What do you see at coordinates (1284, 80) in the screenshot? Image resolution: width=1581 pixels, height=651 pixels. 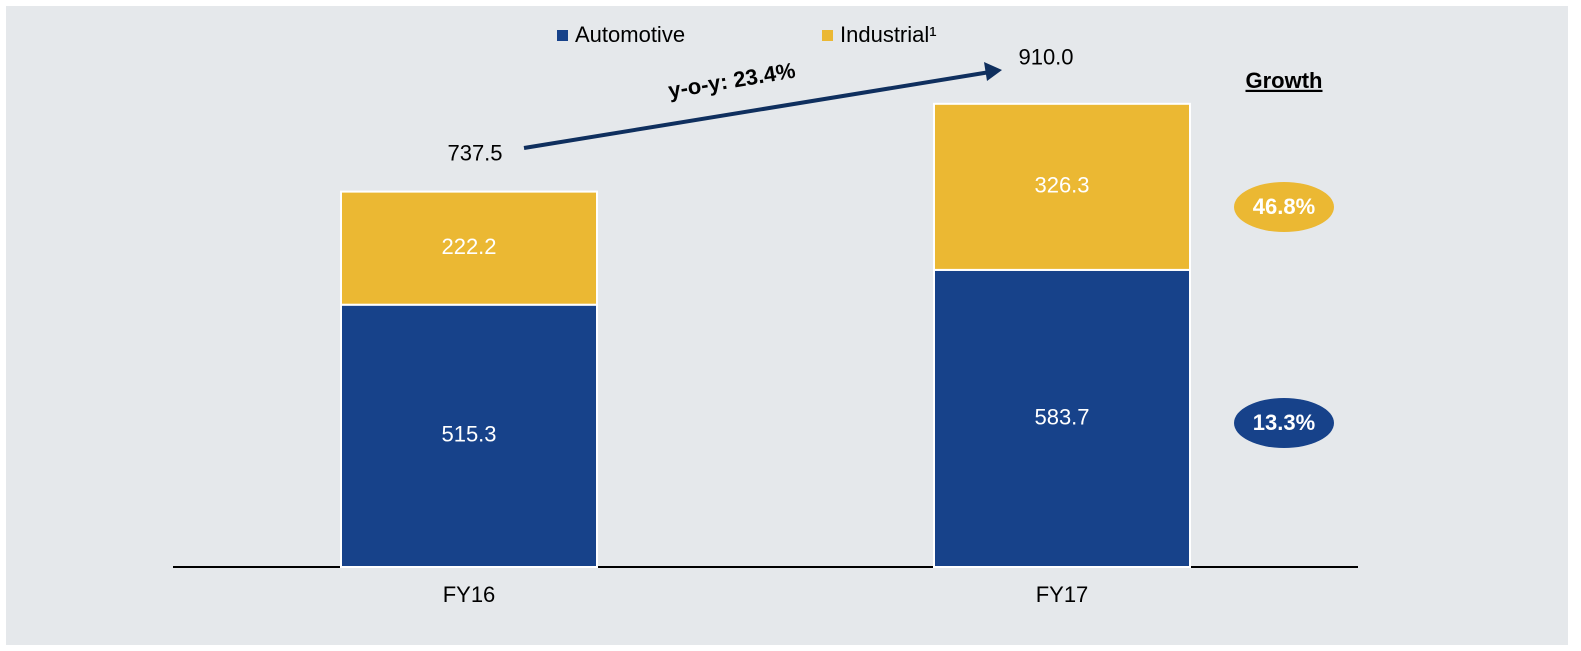 I see `growth-title: Growth` at bounding box center [1284, 80].